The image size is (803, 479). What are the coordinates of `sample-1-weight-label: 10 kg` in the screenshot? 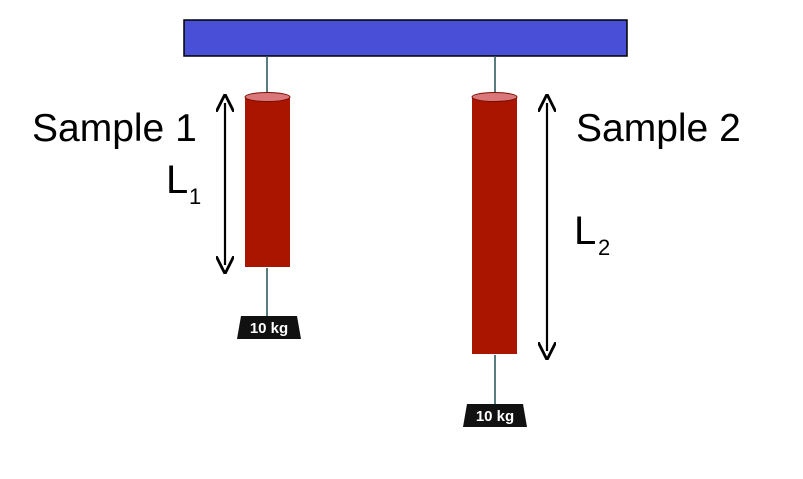 It's located at (269, 328).